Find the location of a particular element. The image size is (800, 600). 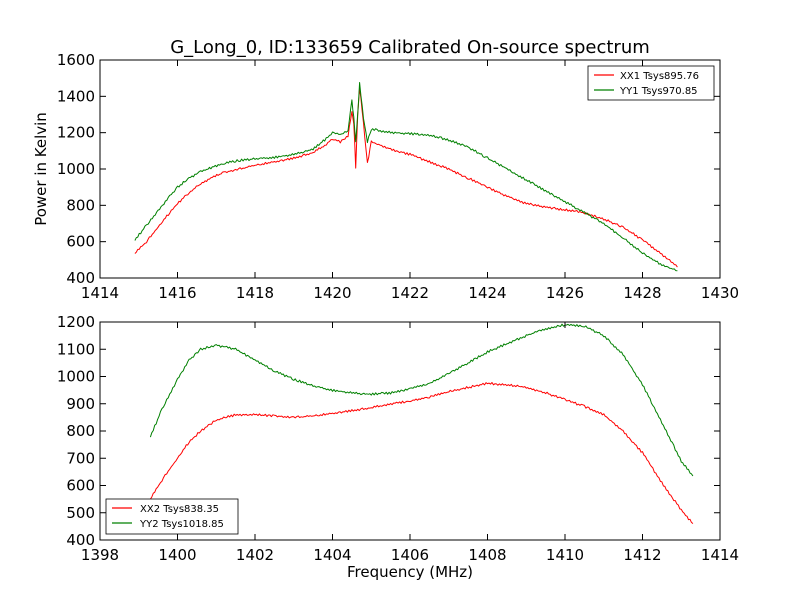

bottom-y-tick-label-3: 700 is located at coordinates (80, 458).